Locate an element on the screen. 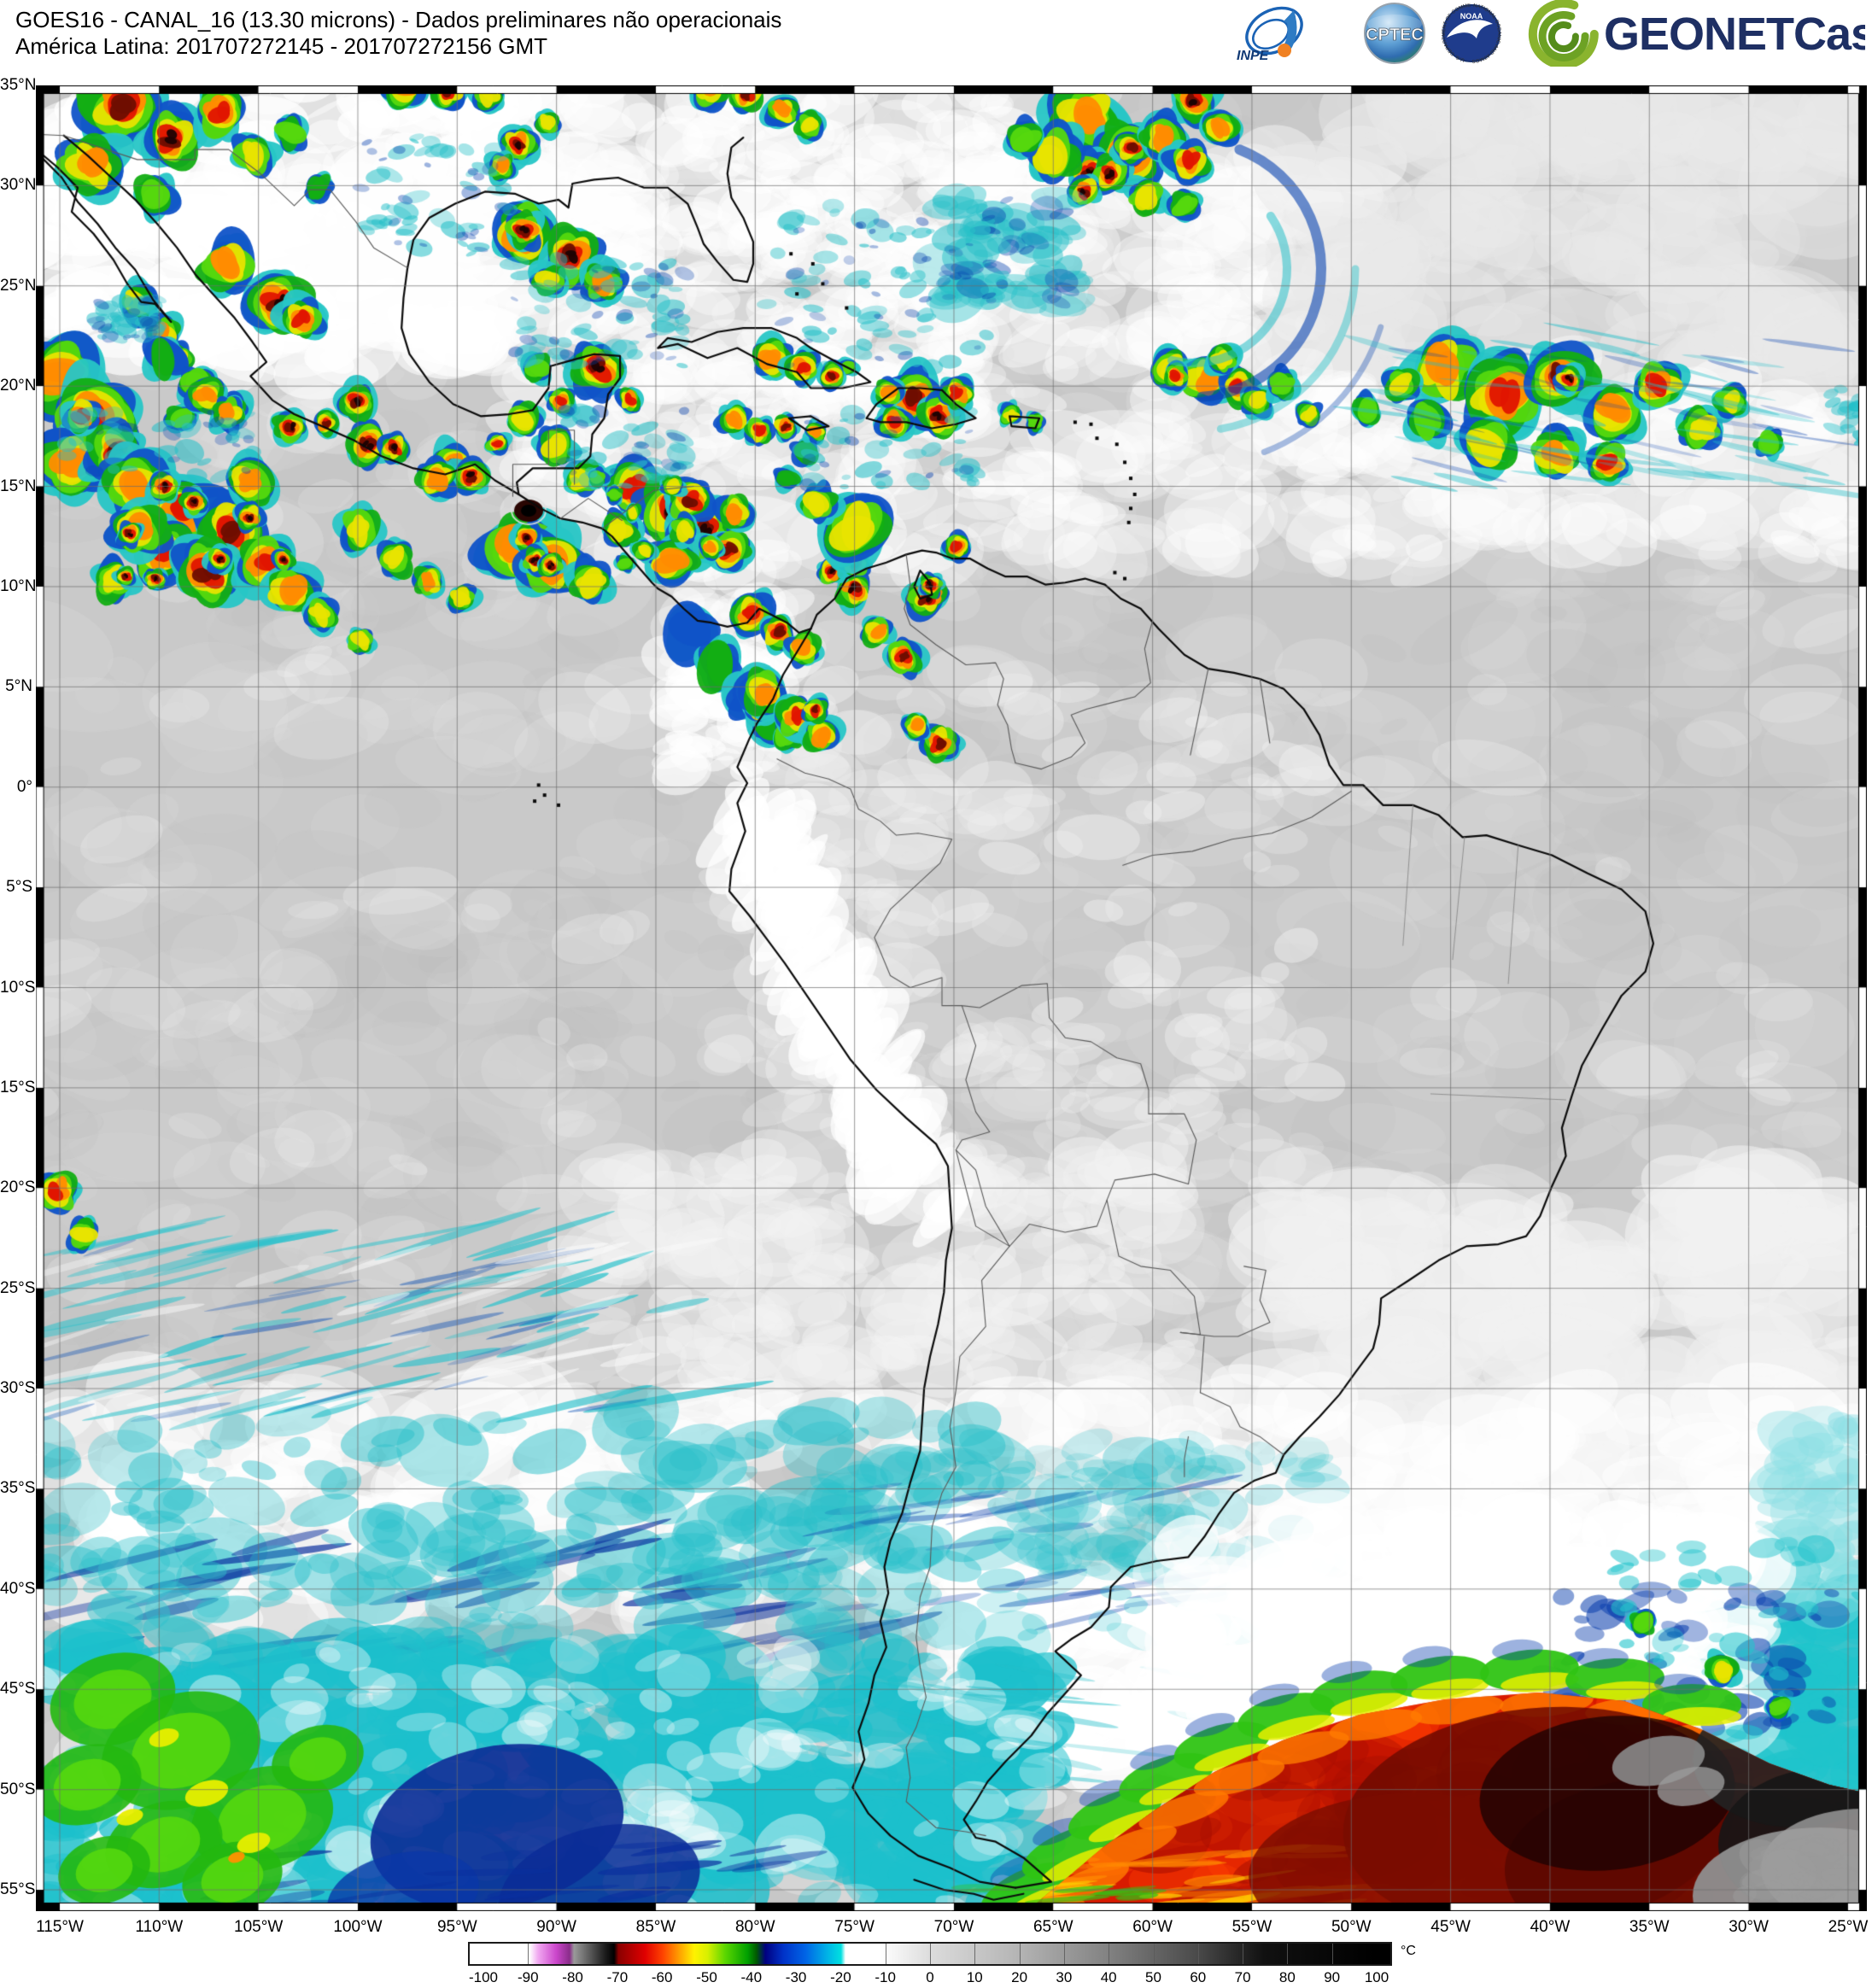  lon-label-115w: 115°W is located at coordinates (60, 1927).